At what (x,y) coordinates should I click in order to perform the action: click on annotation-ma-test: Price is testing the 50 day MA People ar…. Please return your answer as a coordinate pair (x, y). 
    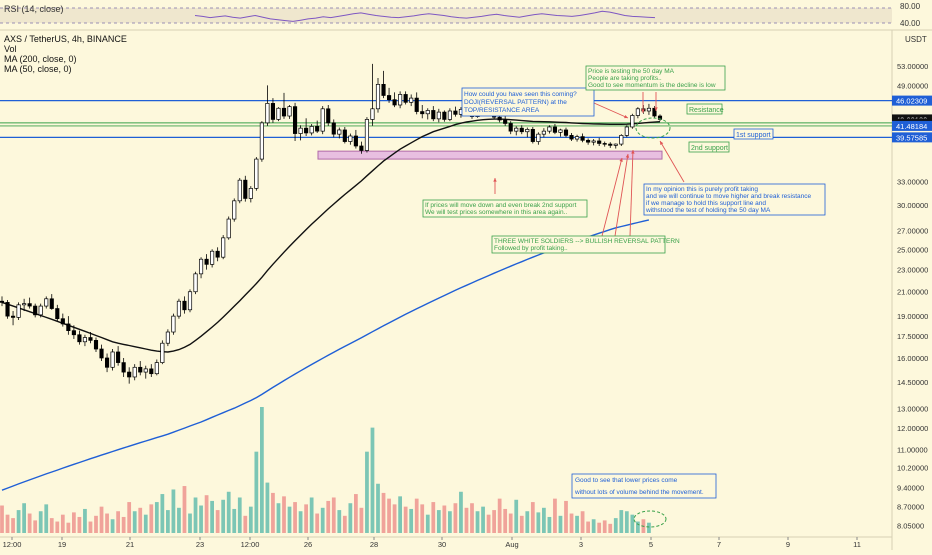
    Looking at the image, I should click on (655, 78).